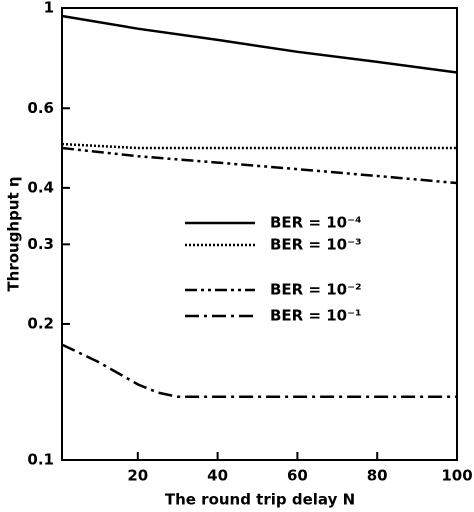 The image size is (474, 512). Describe the element at coordinates (14, 233) in the screenshot. I see `y-axis-label: Throughput η` at that location.